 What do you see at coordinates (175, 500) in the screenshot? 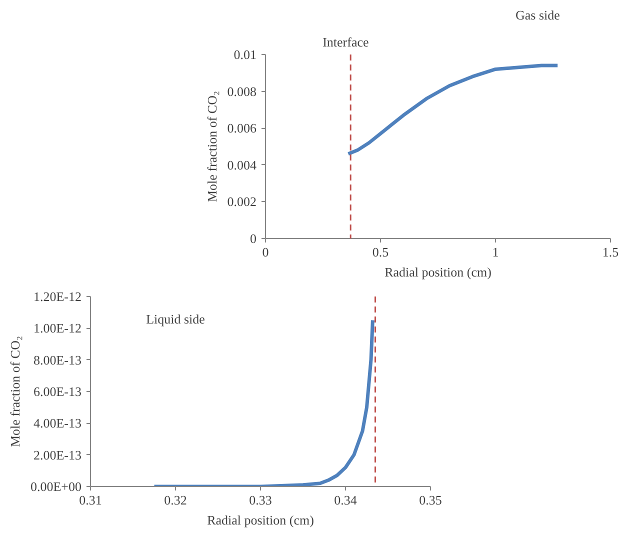
I see `x-tick-label: 0.32` at bounding box center [175, 500].